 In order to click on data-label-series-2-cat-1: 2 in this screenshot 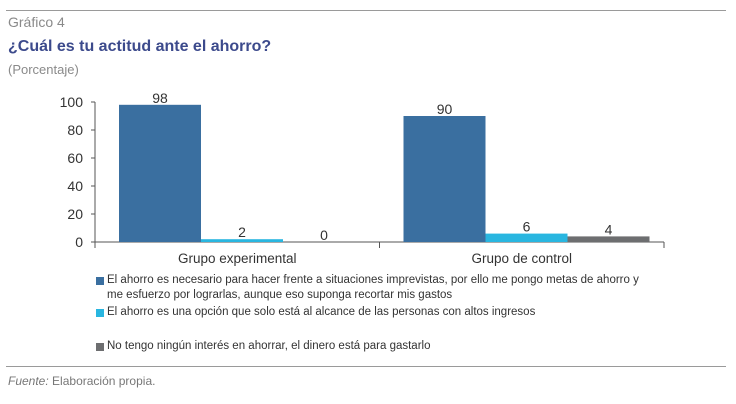, I will do `click(242, 232)`.